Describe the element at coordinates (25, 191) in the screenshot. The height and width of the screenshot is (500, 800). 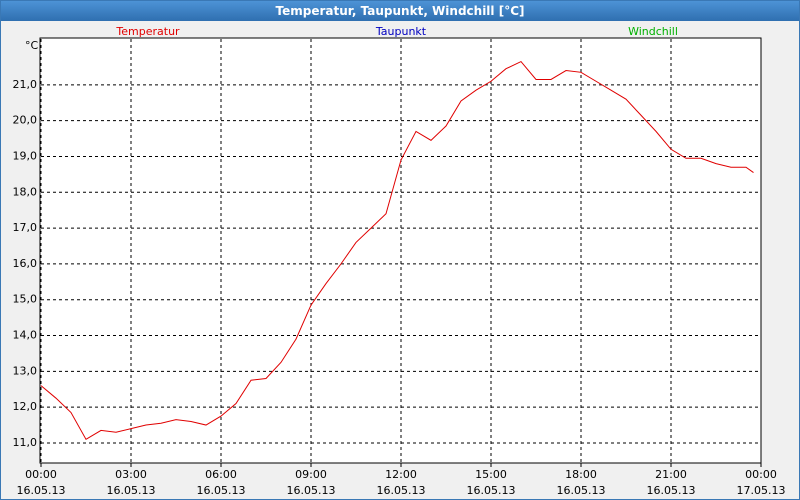
I see `y-tick-label: 18,0` at that location.